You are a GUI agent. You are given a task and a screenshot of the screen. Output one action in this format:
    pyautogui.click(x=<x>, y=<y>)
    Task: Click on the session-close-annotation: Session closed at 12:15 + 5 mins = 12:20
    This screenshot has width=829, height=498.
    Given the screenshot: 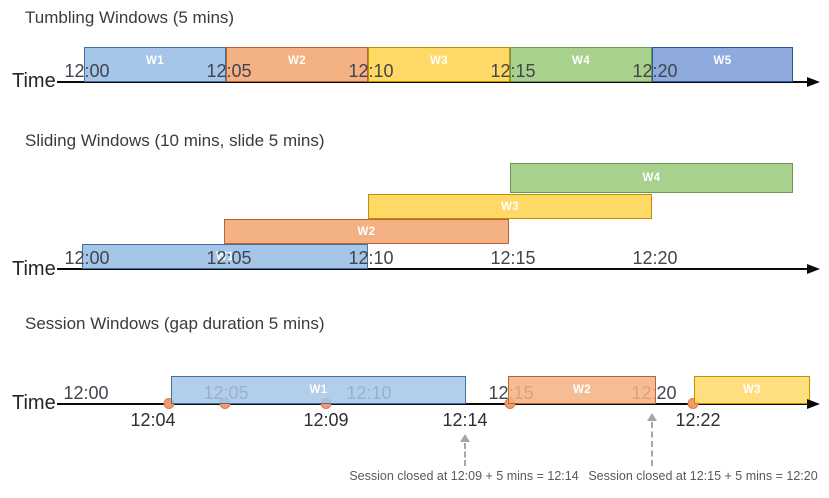 What is the action you would take?
    pyautogui.click(x=703, y=476)
    